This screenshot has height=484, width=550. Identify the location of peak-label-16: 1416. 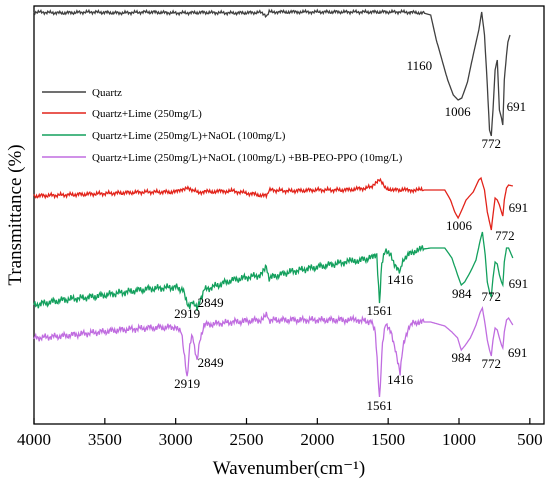
(400, 379).